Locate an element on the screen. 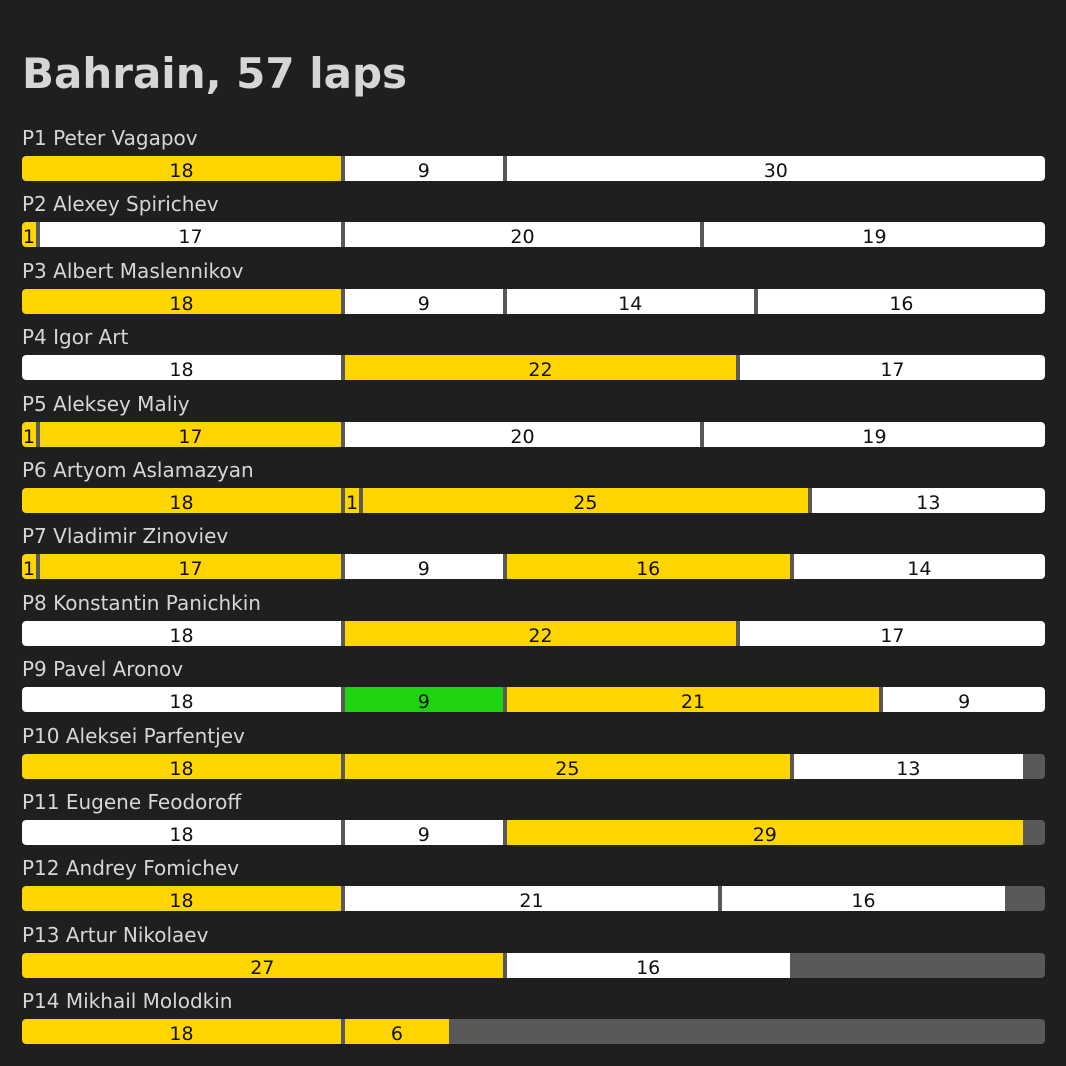  stint-bar-track: 1 17 9 16 14 is located at coordinates (533, 567).